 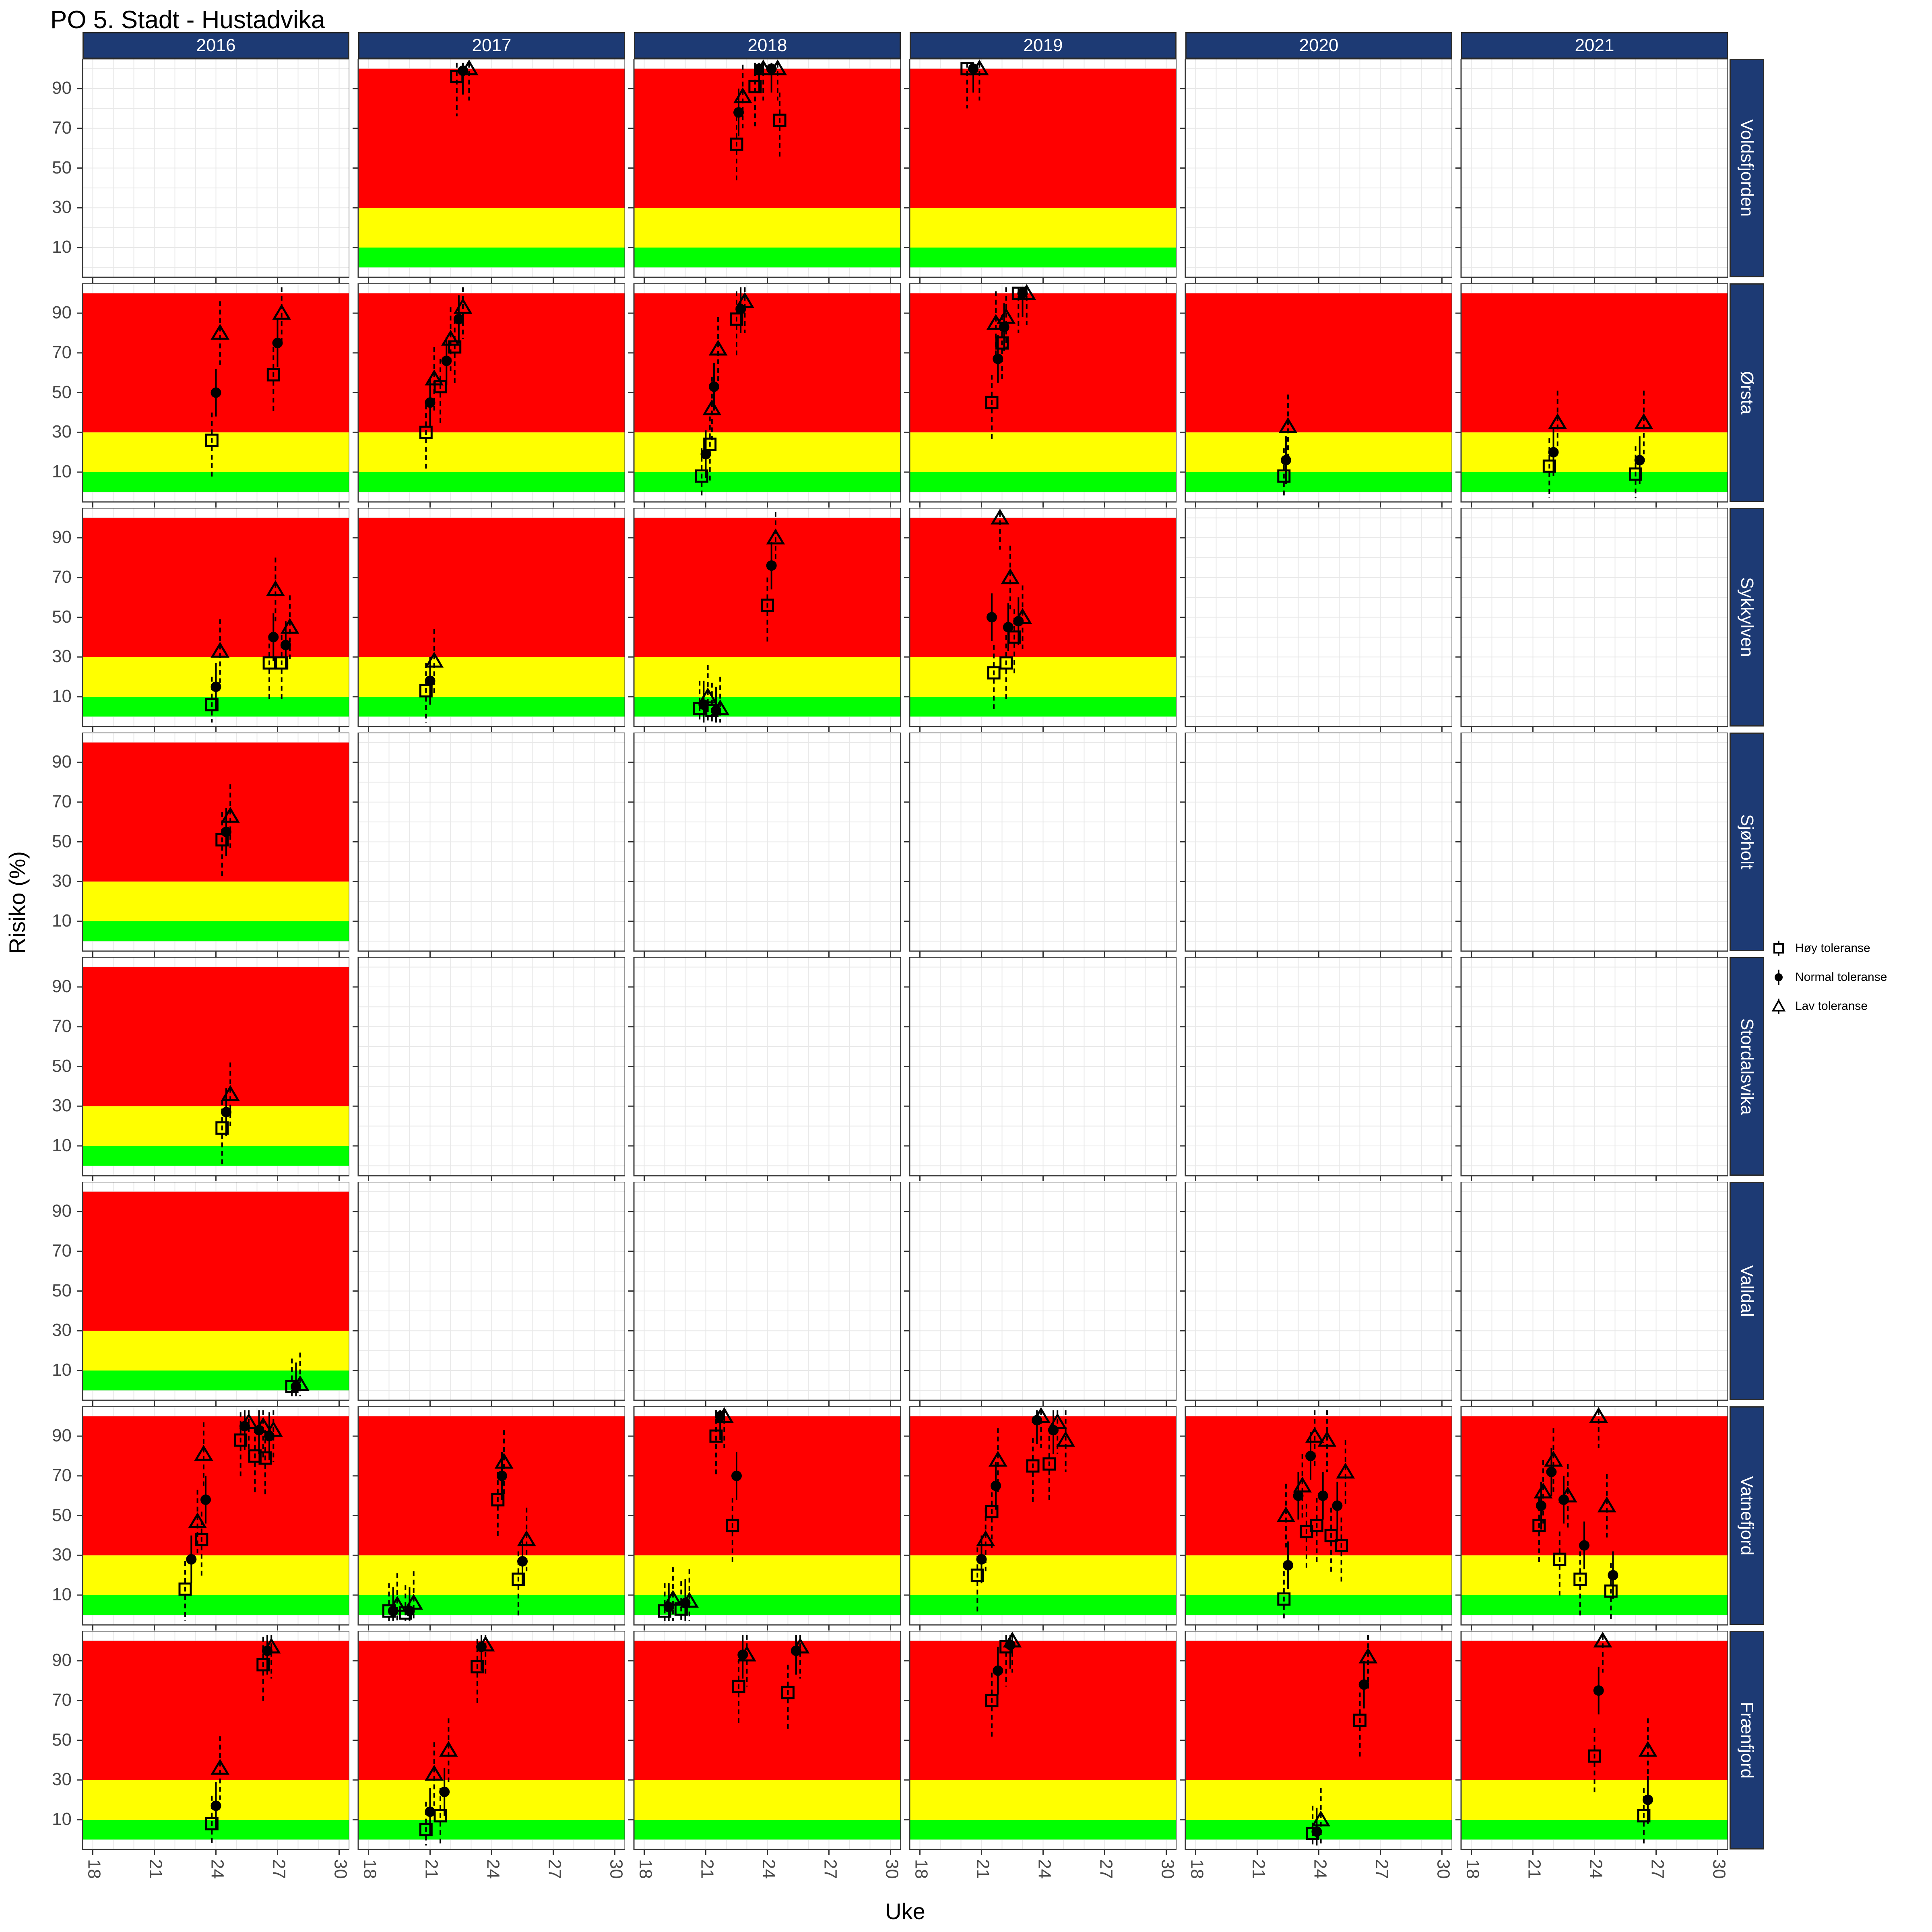 I want to click on facet-strip-year-label: 2018, so click(x=767, y=45).